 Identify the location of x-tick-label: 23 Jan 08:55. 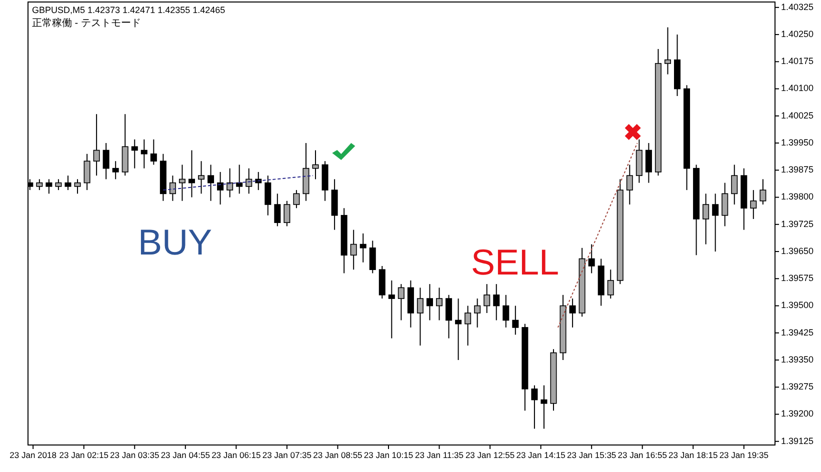
(338, 455).